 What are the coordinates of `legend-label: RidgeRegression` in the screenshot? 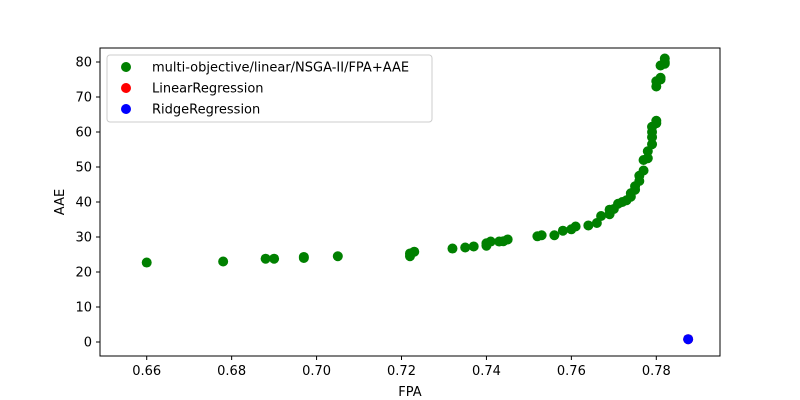 It's located at (206, 110).